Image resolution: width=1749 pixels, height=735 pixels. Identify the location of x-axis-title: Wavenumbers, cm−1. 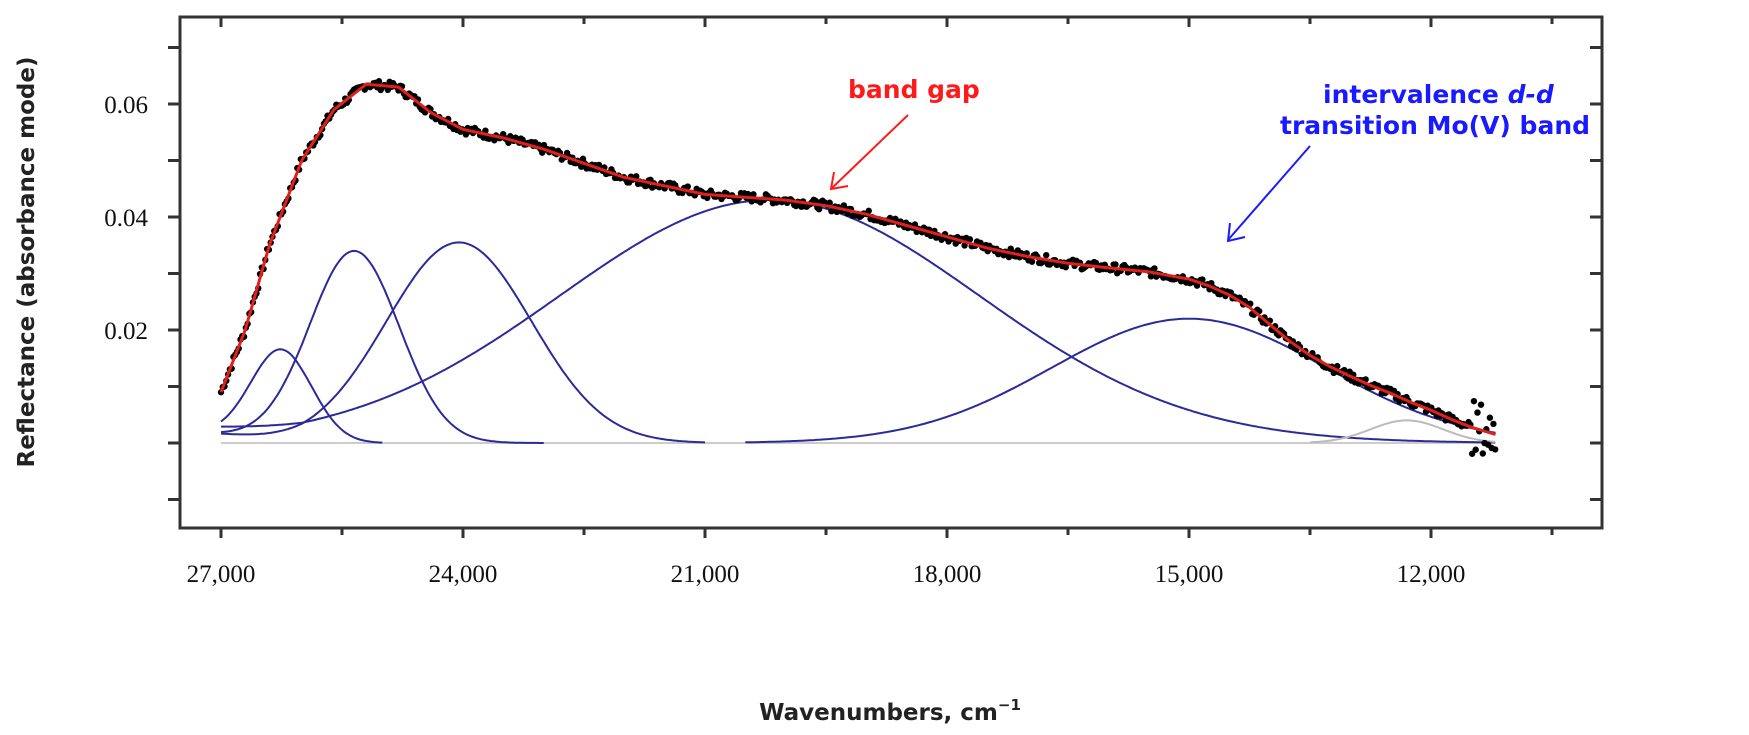
(890, 711).